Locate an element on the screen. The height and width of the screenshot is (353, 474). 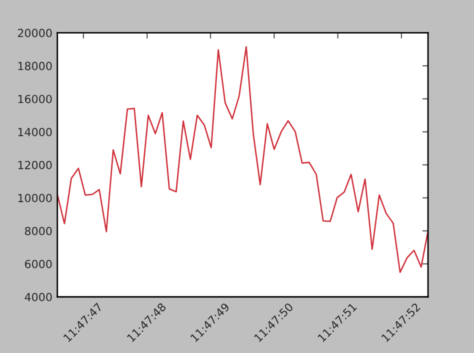
y-tick-label: 14000 is located at coordinates (35, 132).